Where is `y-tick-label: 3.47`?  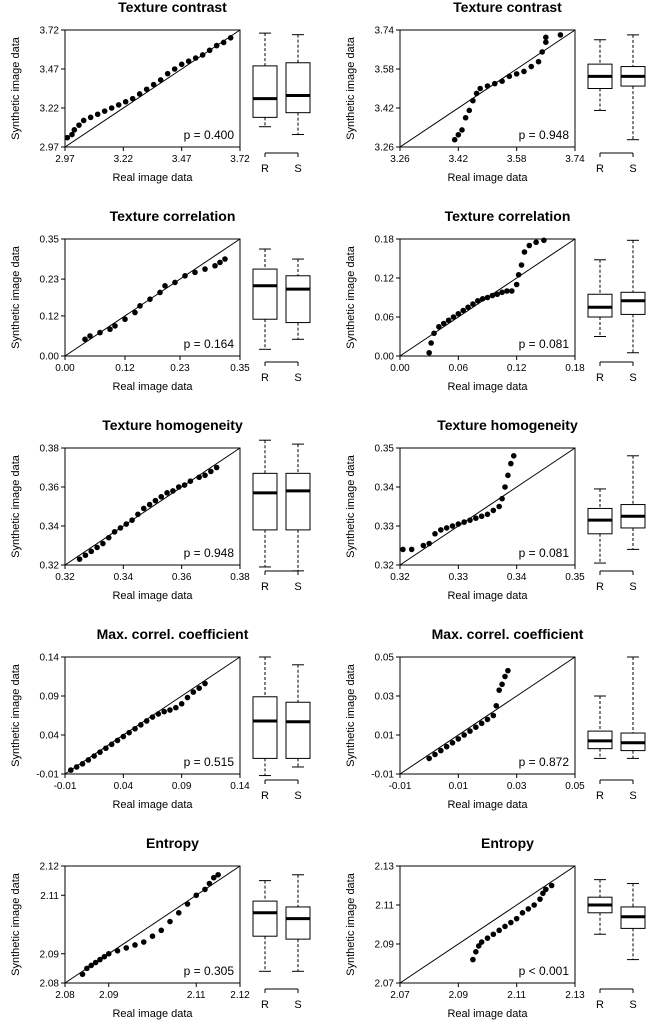
y-tick-label: 3.47 is located at coordinates (50, 70).